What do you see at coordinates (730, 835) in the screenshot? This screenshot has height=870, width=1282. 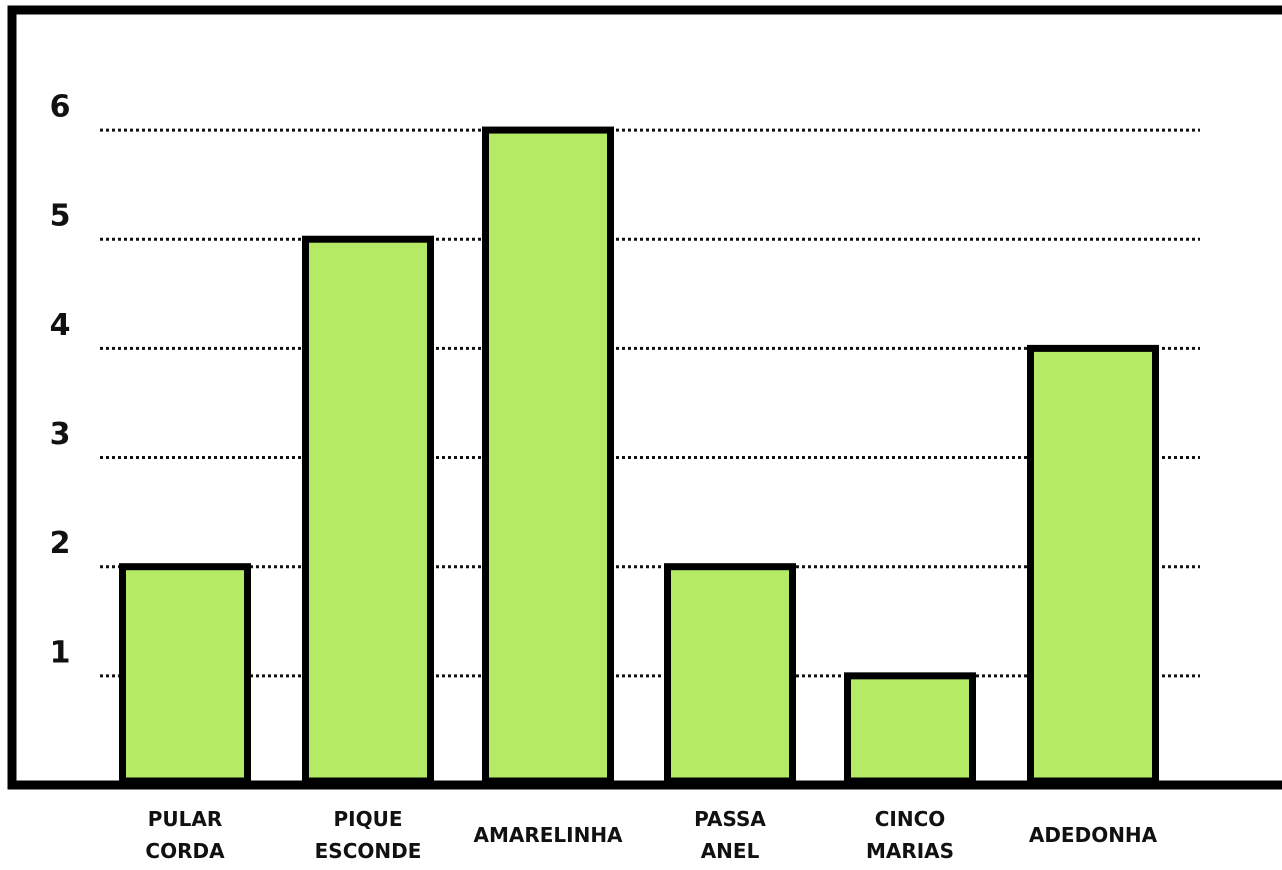 I see `x-tick-label: PASSA ANEL` at bounding box center [730, 835].